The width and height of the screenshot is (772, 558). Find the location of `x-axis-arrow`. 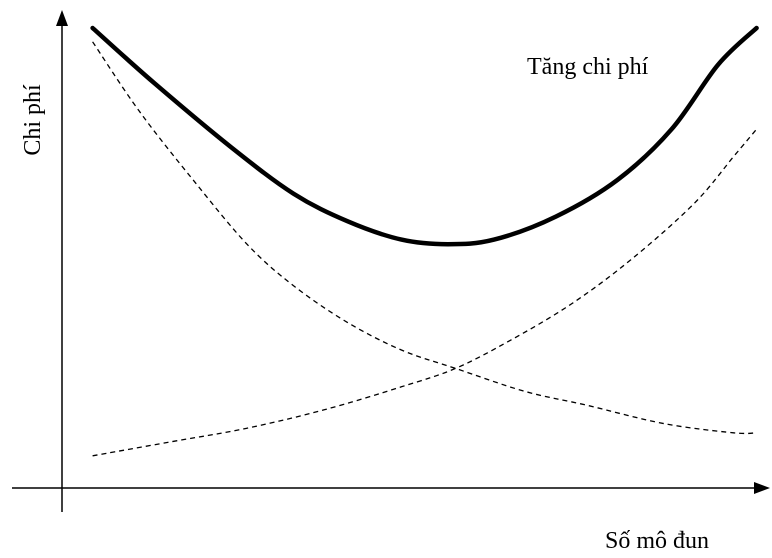

x-axis-arrow is located at coordinates (762, 488).